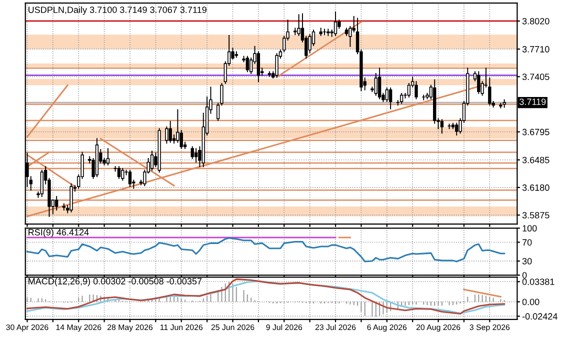 The image size is (564, 338). I want to click on y-tick-label: 3.6180, so click(536, 187).